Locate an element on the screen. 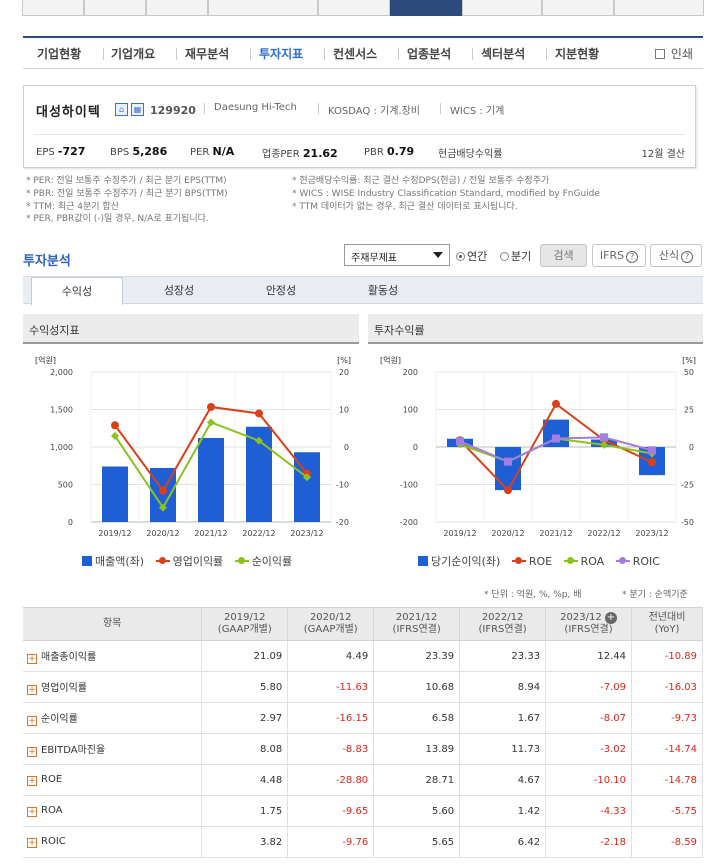  bar is located at coordinates (211, 480).